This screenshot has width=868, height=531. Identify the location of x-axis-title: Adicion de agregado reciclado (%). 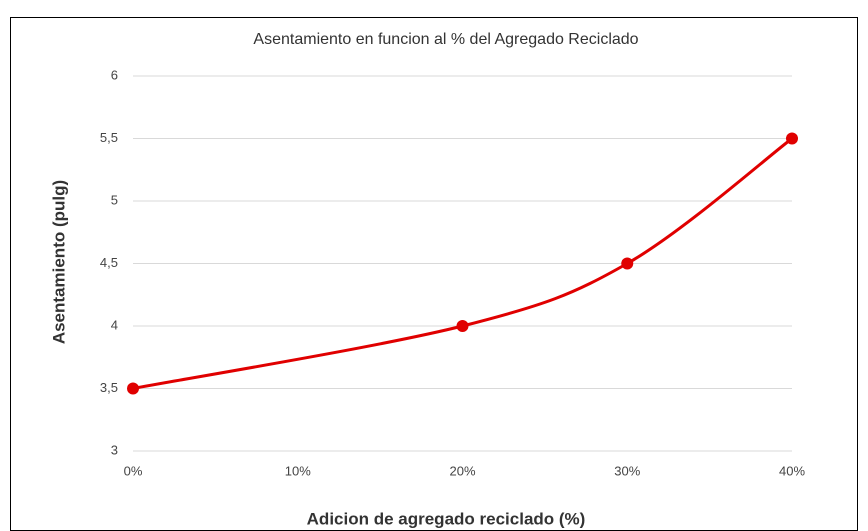
(446, 518).